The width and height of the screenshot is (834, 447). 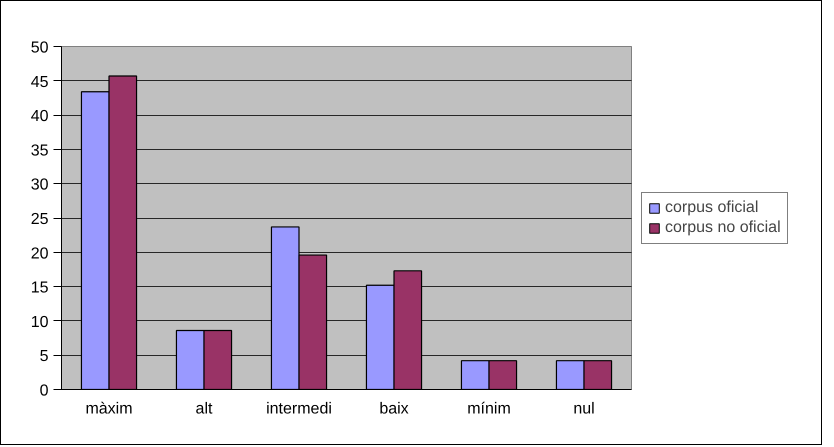 I want to click on y-tick-label: 40, so click(x=39, y=117).